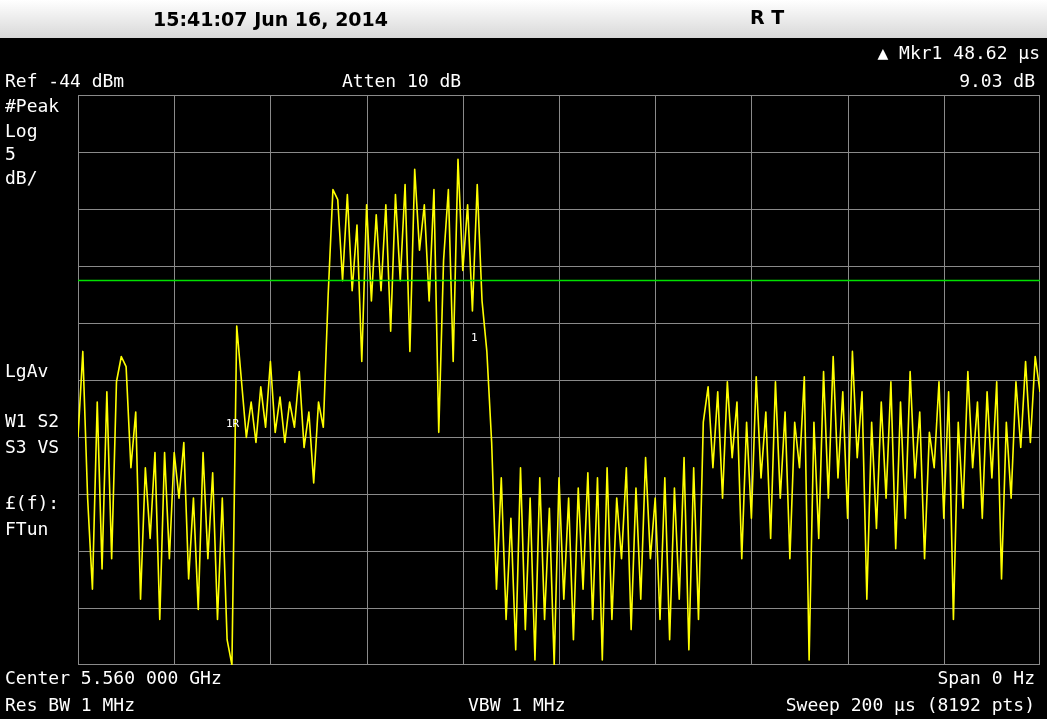  I want to click on text: Res BW 1 MHz, so click(70, 705).